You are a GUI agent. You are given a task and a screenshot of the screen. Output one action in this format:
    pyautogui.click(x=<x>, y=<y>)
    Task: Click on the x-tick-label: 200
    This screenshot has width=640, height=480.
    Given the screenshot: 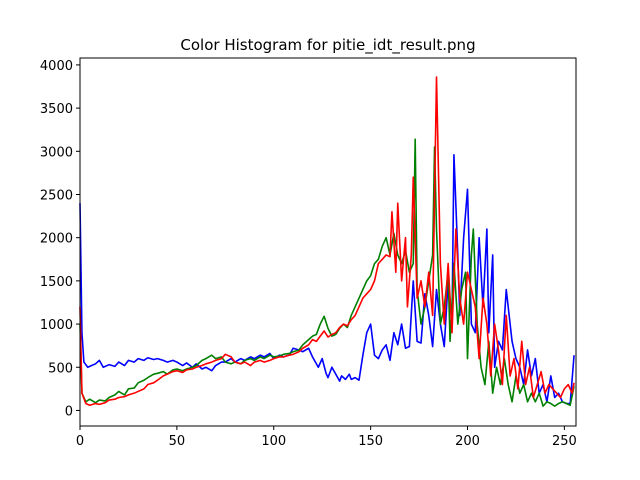 What is the action you would take?
    pyautogui.click(x=467, y=441)
    